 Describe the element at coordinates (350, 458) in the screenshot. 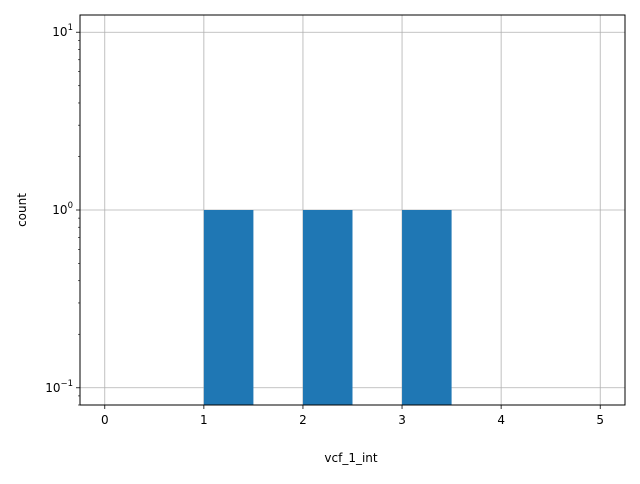

I see `x-axis-label: vcf_1_int` at that location.